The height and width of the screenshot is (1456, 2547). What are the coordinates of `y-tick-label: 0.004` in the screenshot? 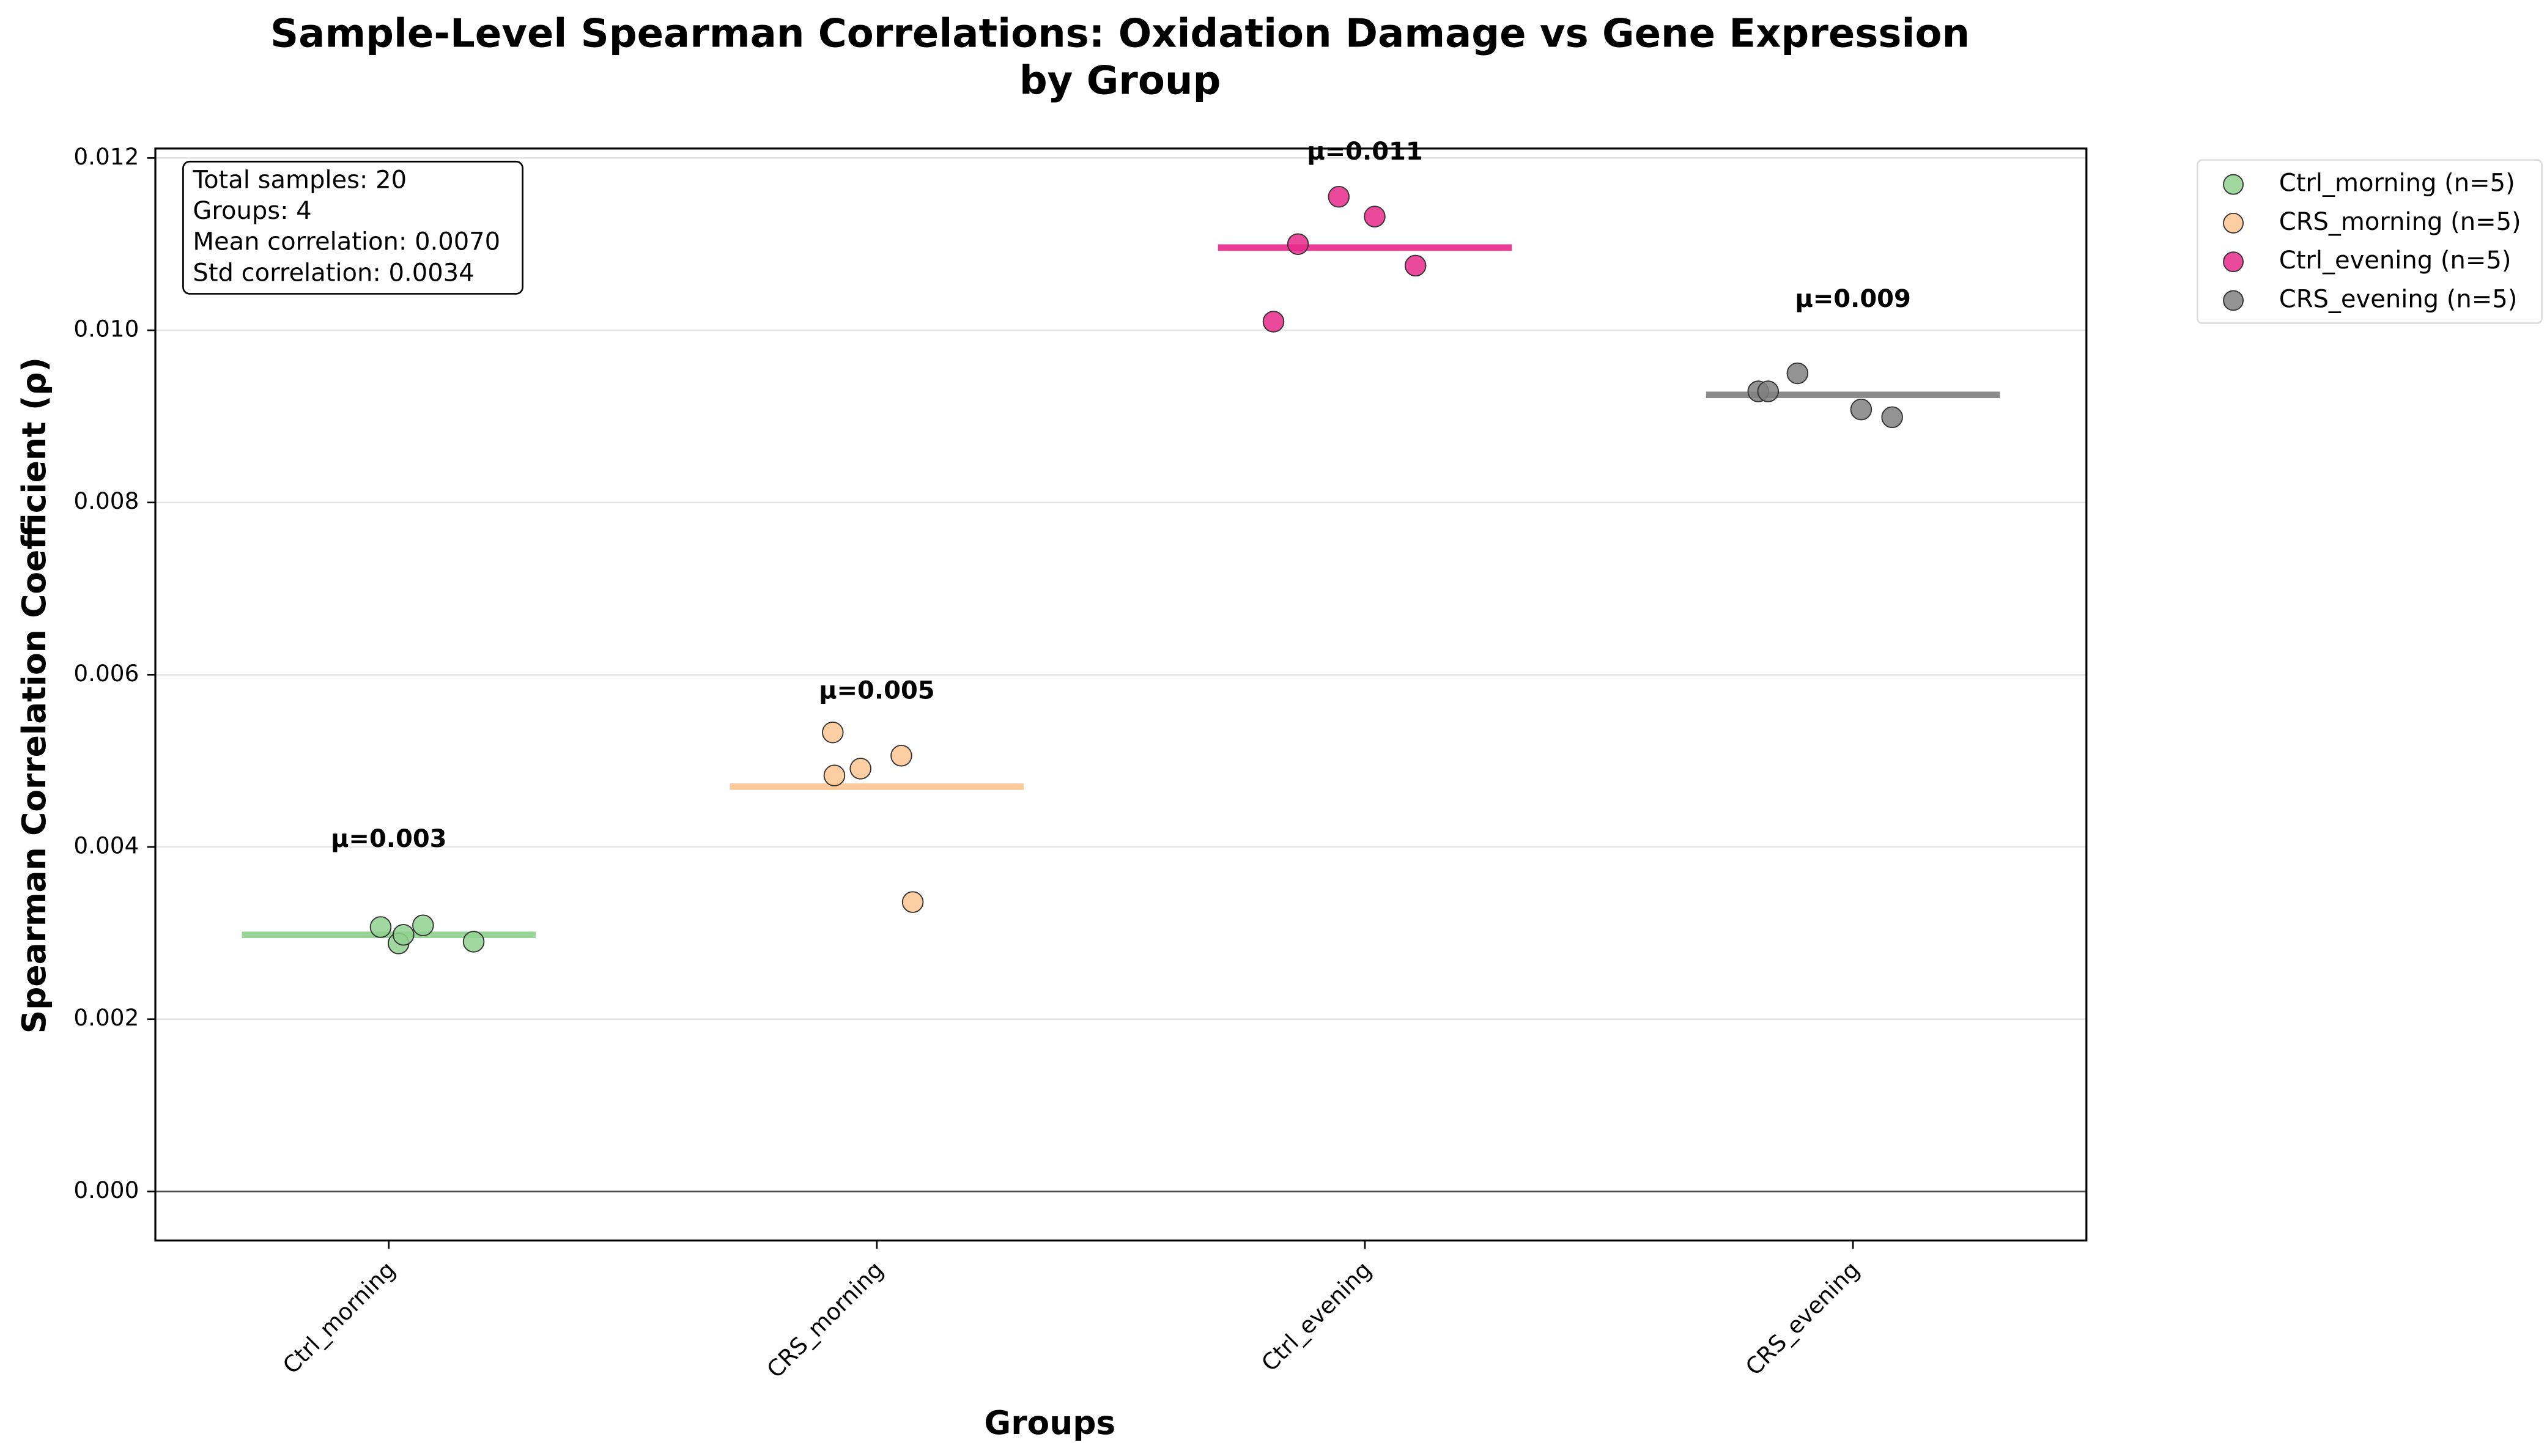 It's located at (106, 845).